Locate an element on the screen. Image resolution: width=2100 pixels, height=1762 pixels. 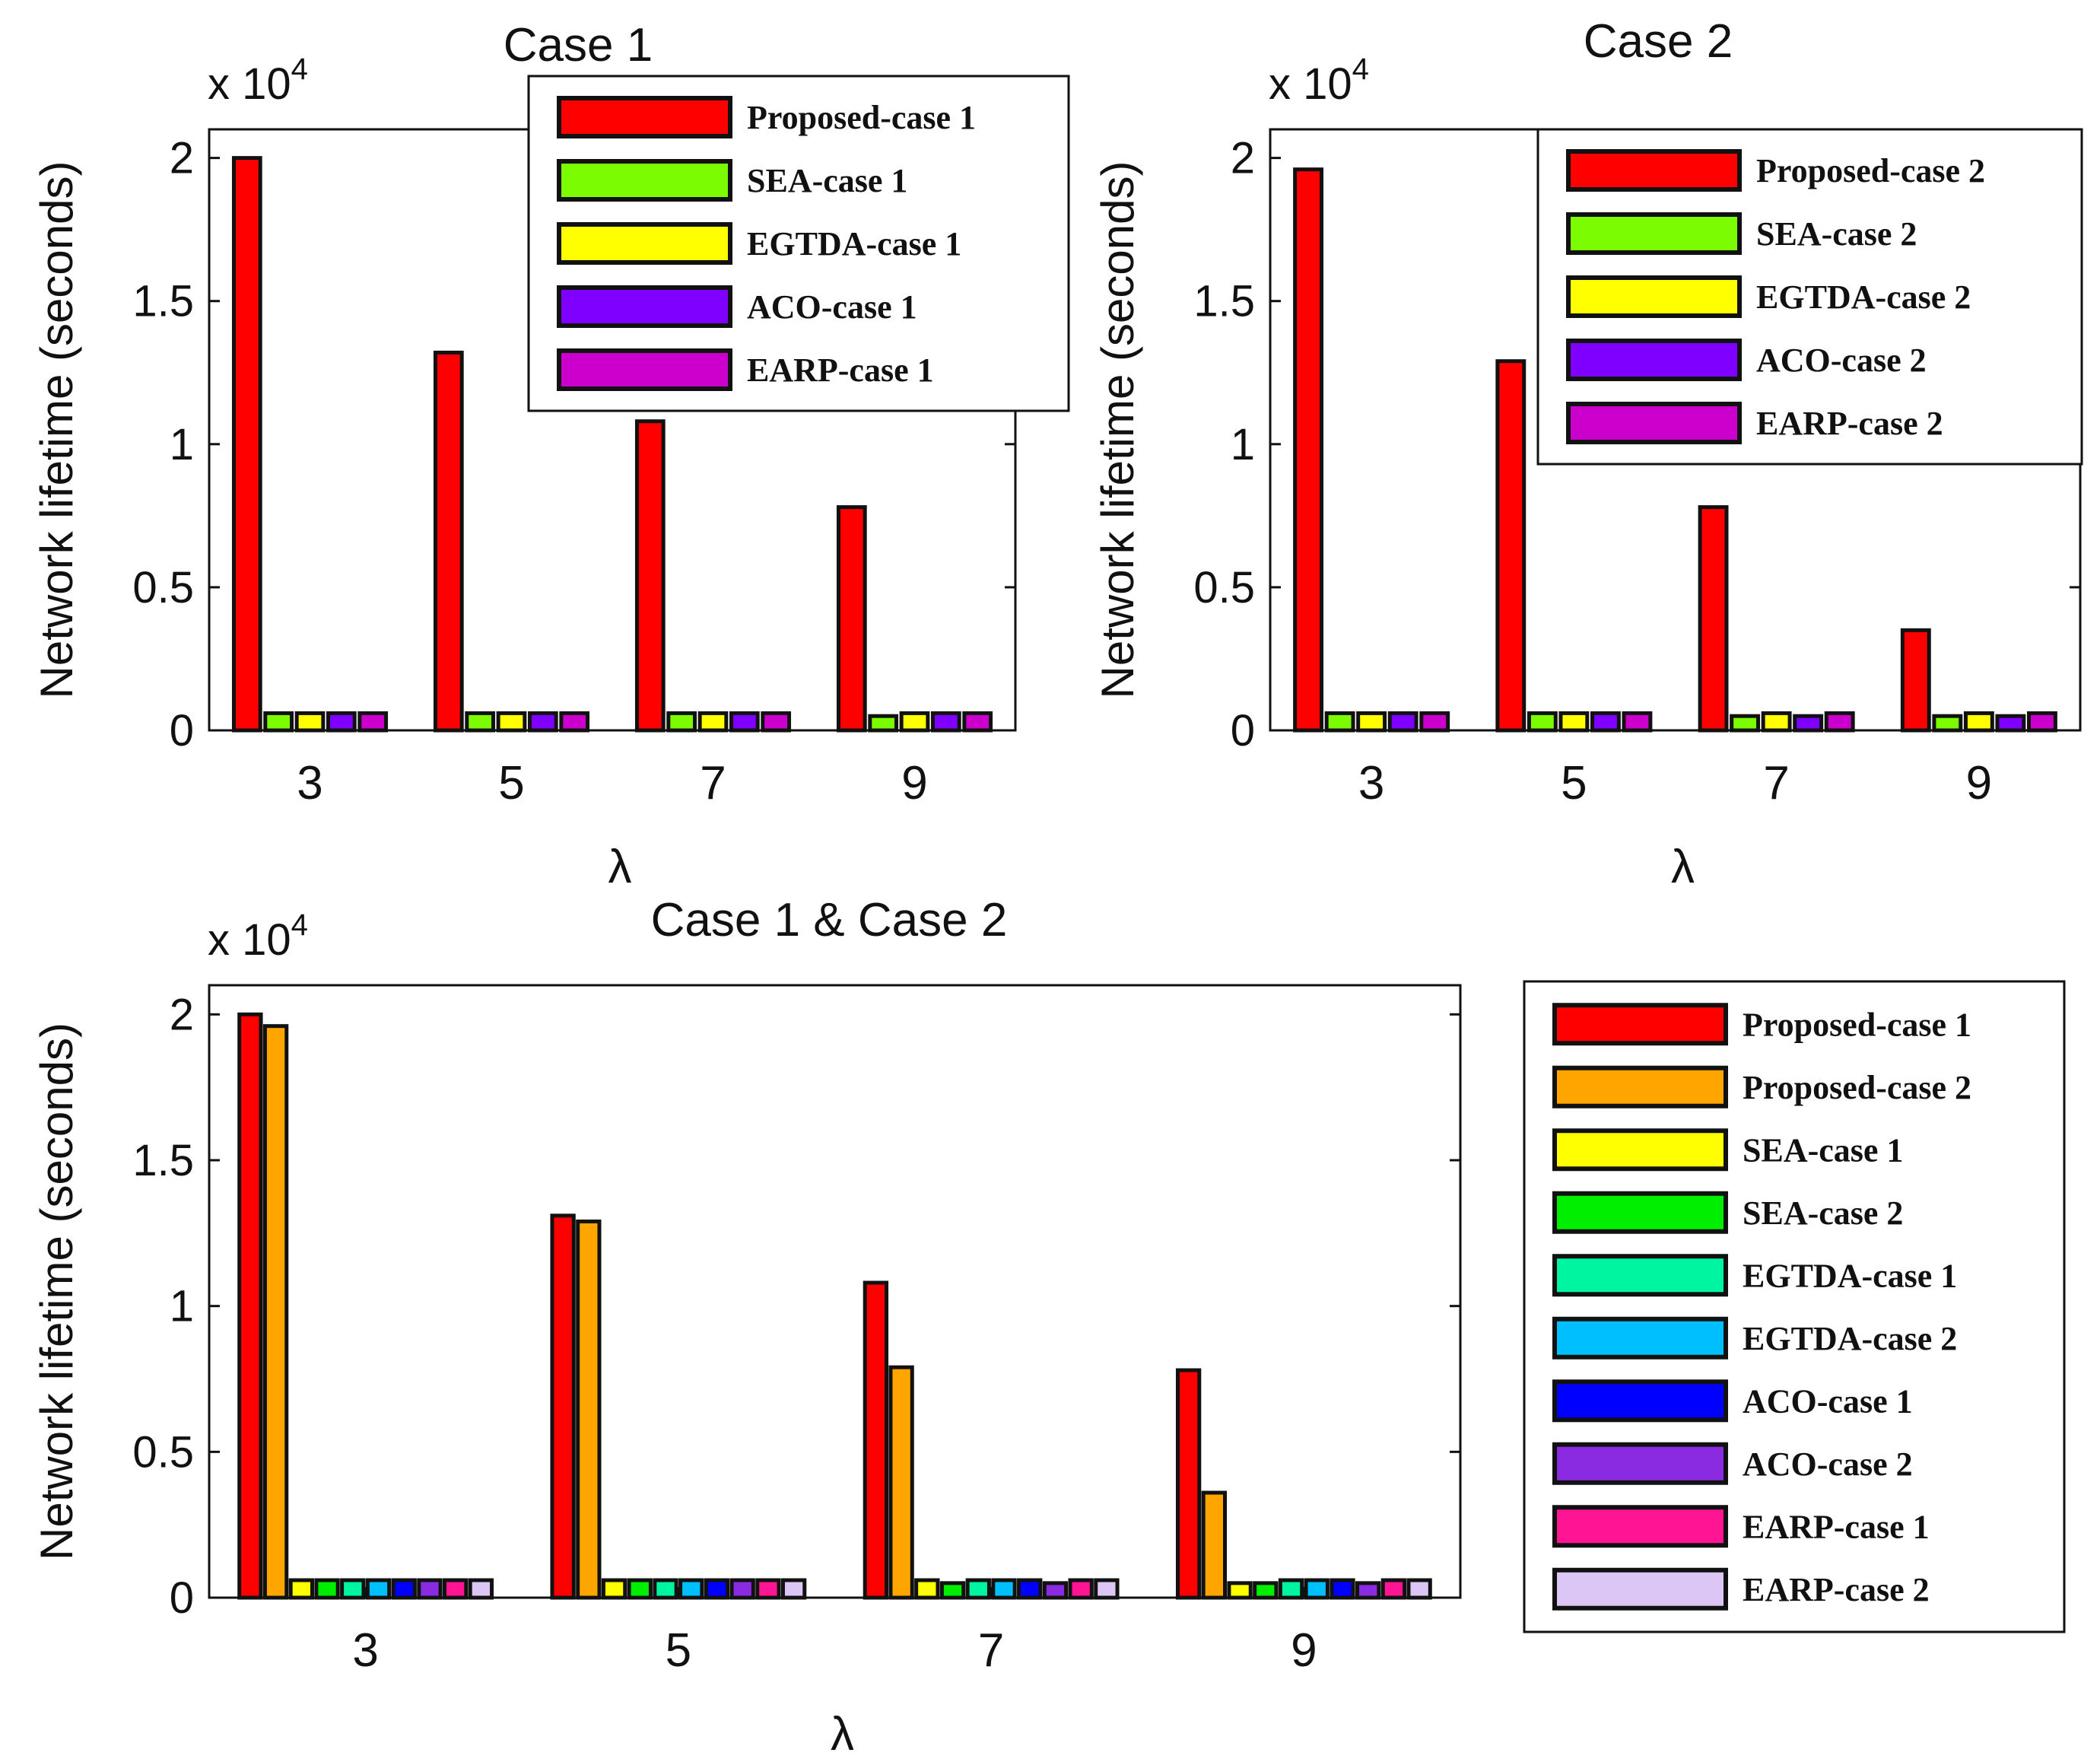
x-tick-label: 5 is located at coordinates (678, 1650).